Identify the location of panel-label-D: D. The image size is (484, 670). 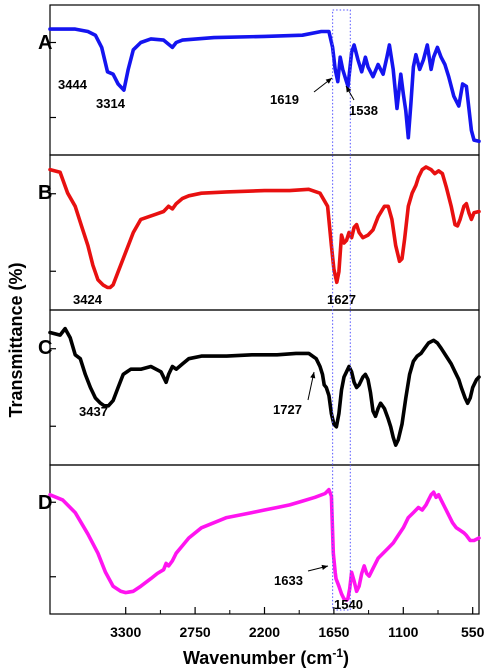
(45, 503).